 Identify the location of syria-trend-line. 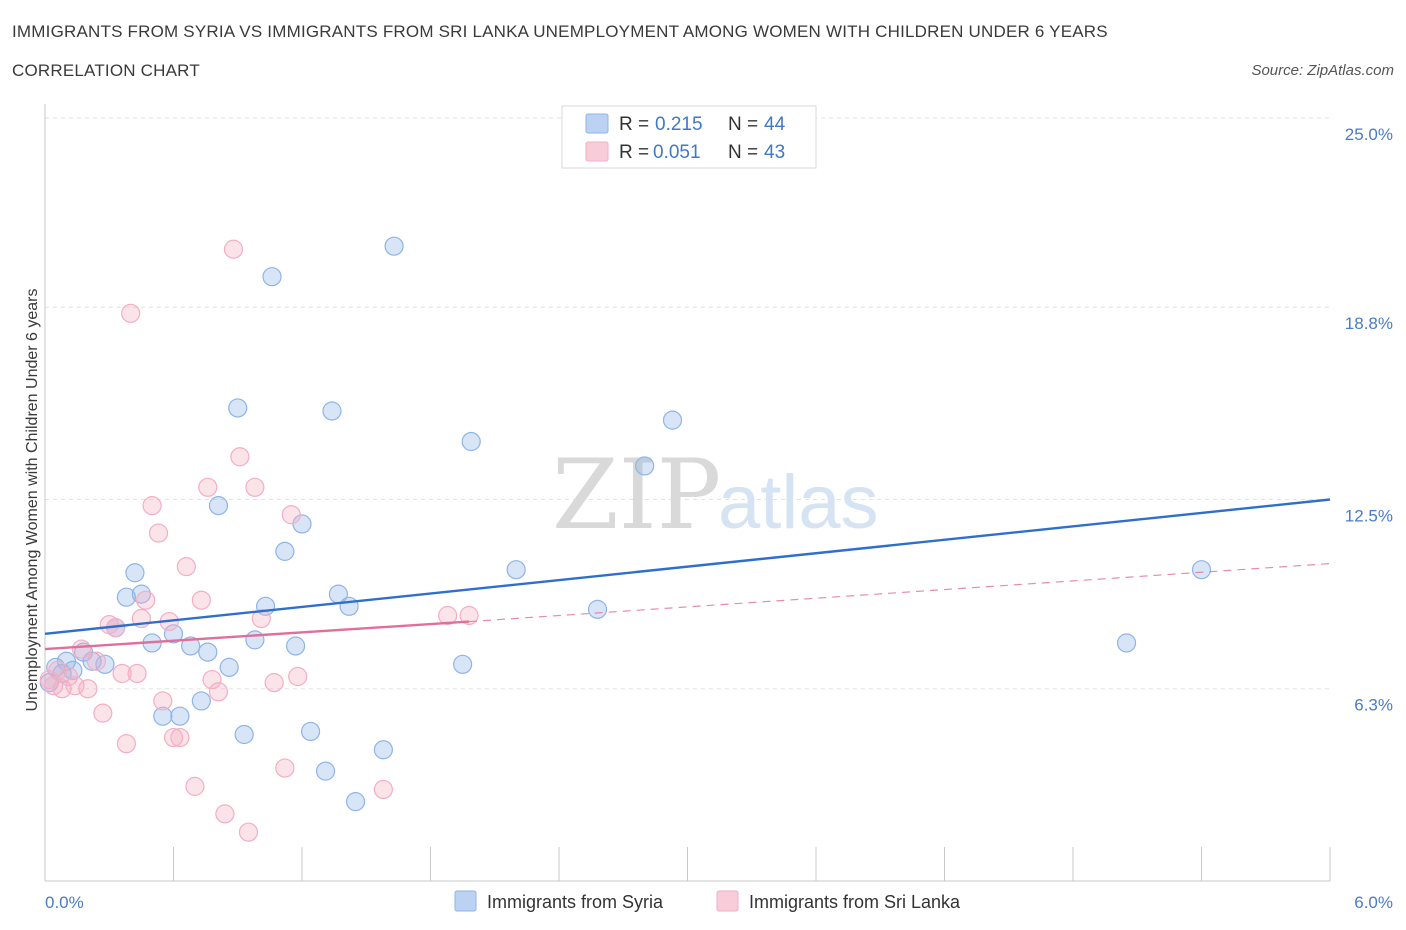
(687, 566).